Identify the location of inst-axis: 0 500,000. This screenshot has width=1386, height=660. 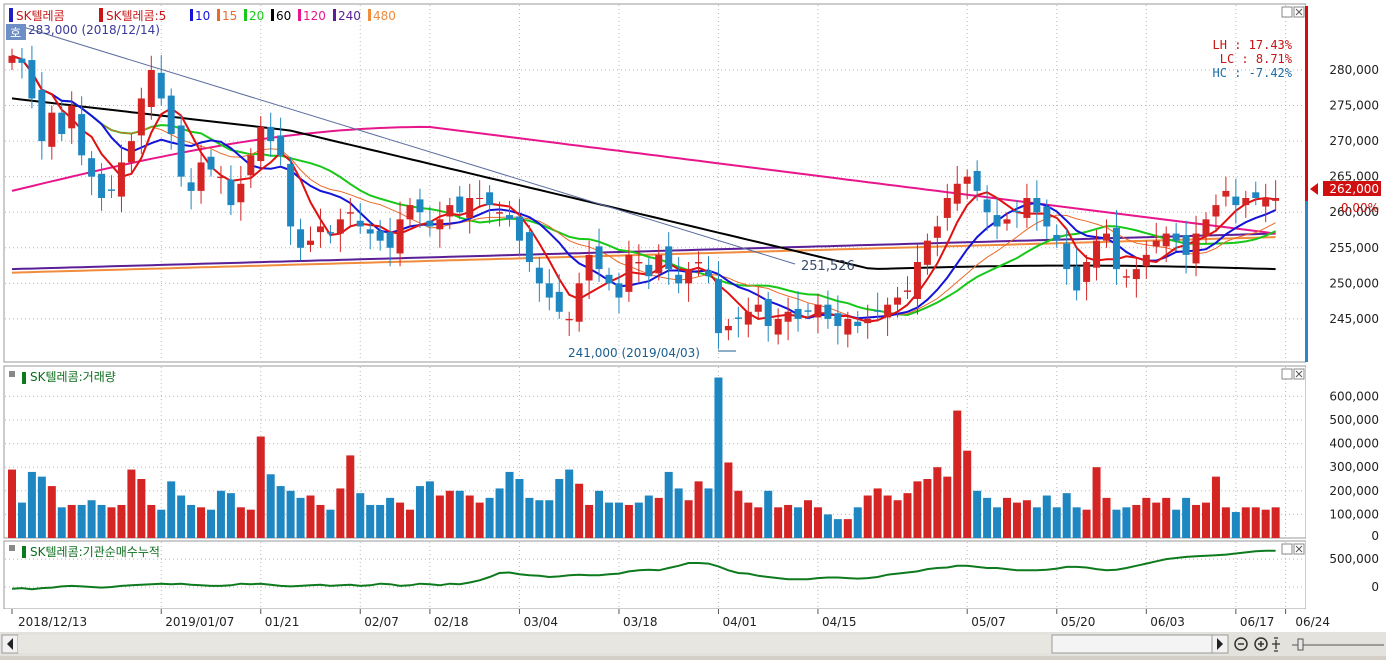
(1354, 573).